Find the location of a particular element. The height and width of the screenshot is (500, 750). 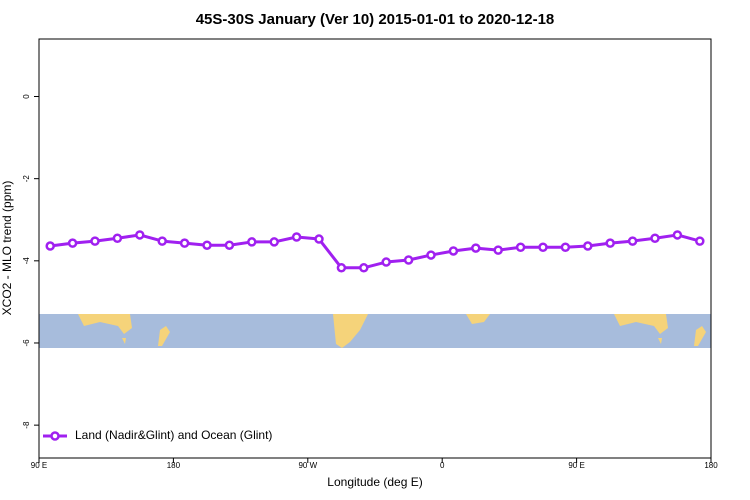

y-axis-label: XCO2 - MLO trend (ppm) is located at coordinates (7, 248).